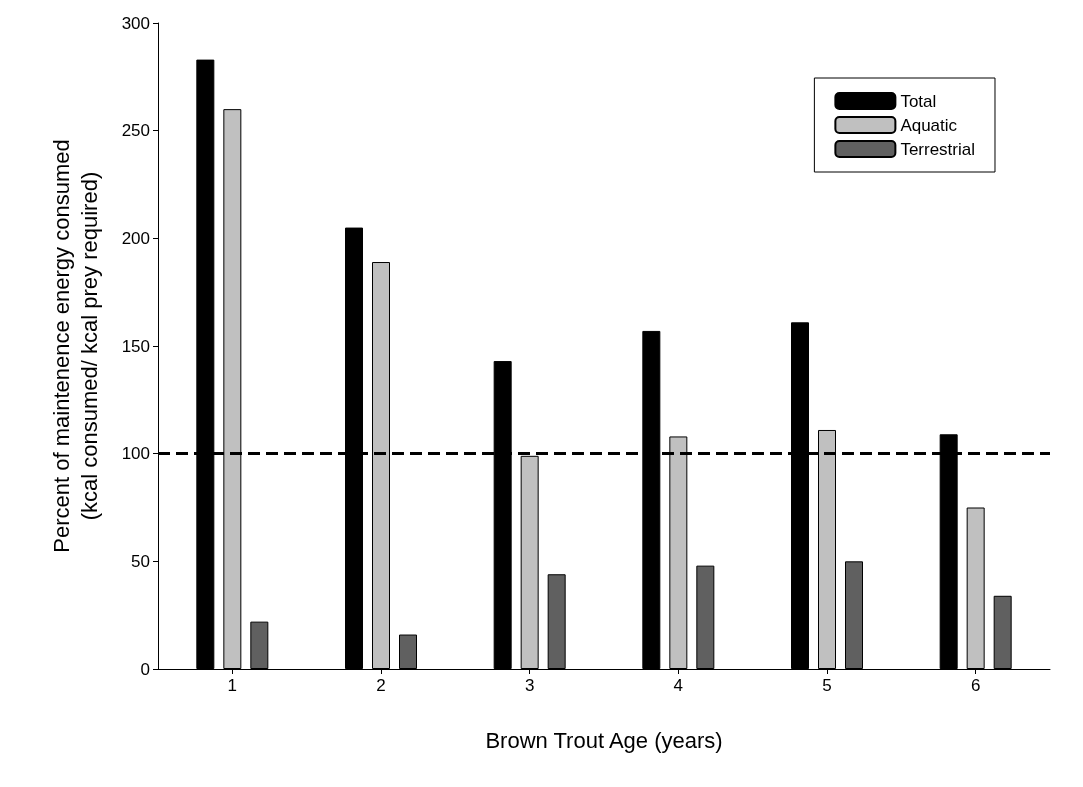  I want to click on x-tick-label: 1, so click(232, 685).